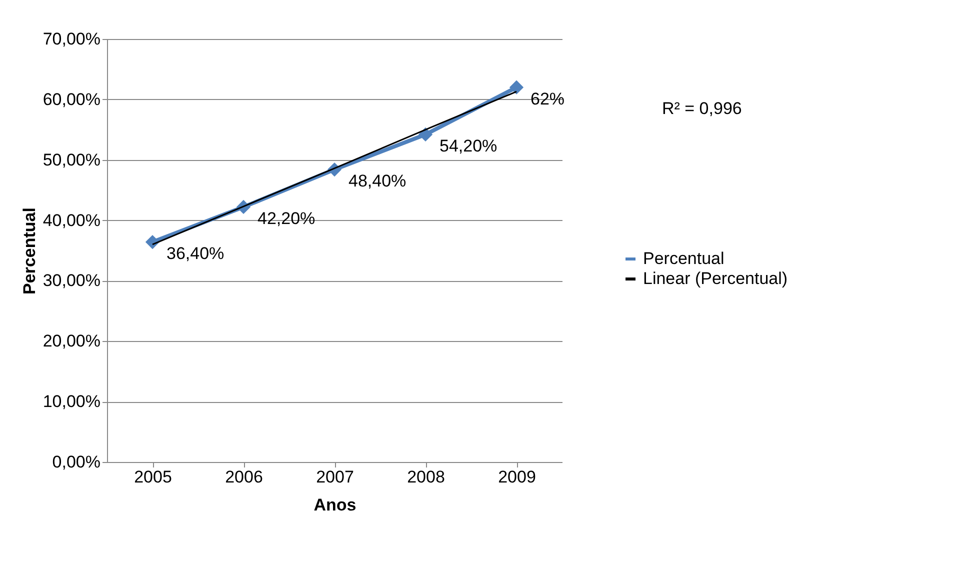  I want to click on y-tick-label: 60,00%, so click(71, 99).